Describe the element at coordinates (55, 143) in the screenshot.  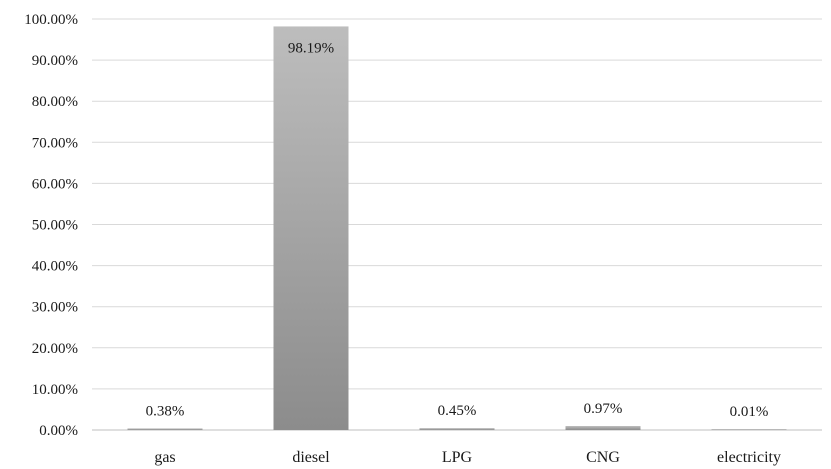
I see `y-tick-label: 70.00%` at that location.